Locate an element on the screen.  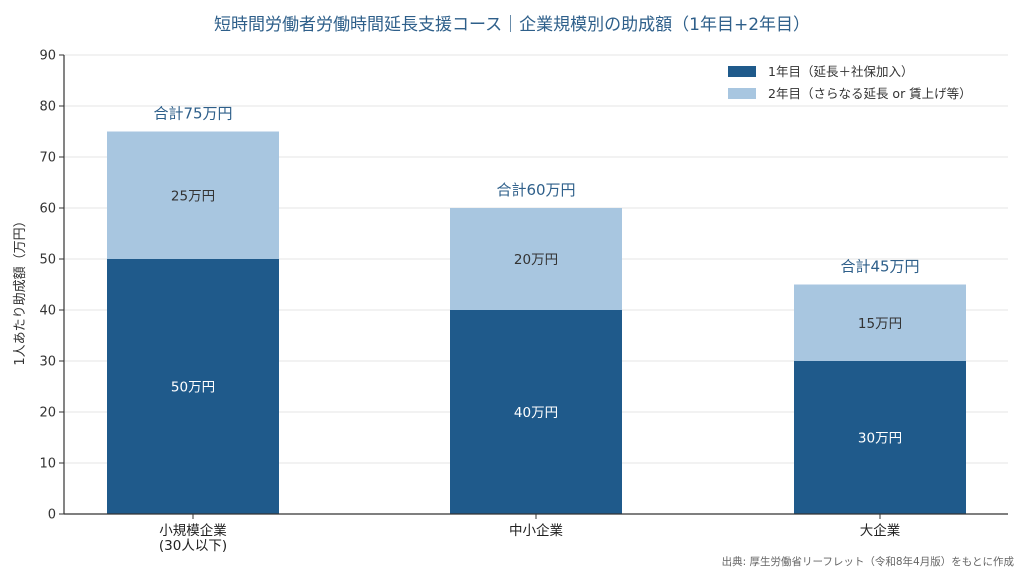
y-tick-label: 30 is located at coordinates (47, 362).